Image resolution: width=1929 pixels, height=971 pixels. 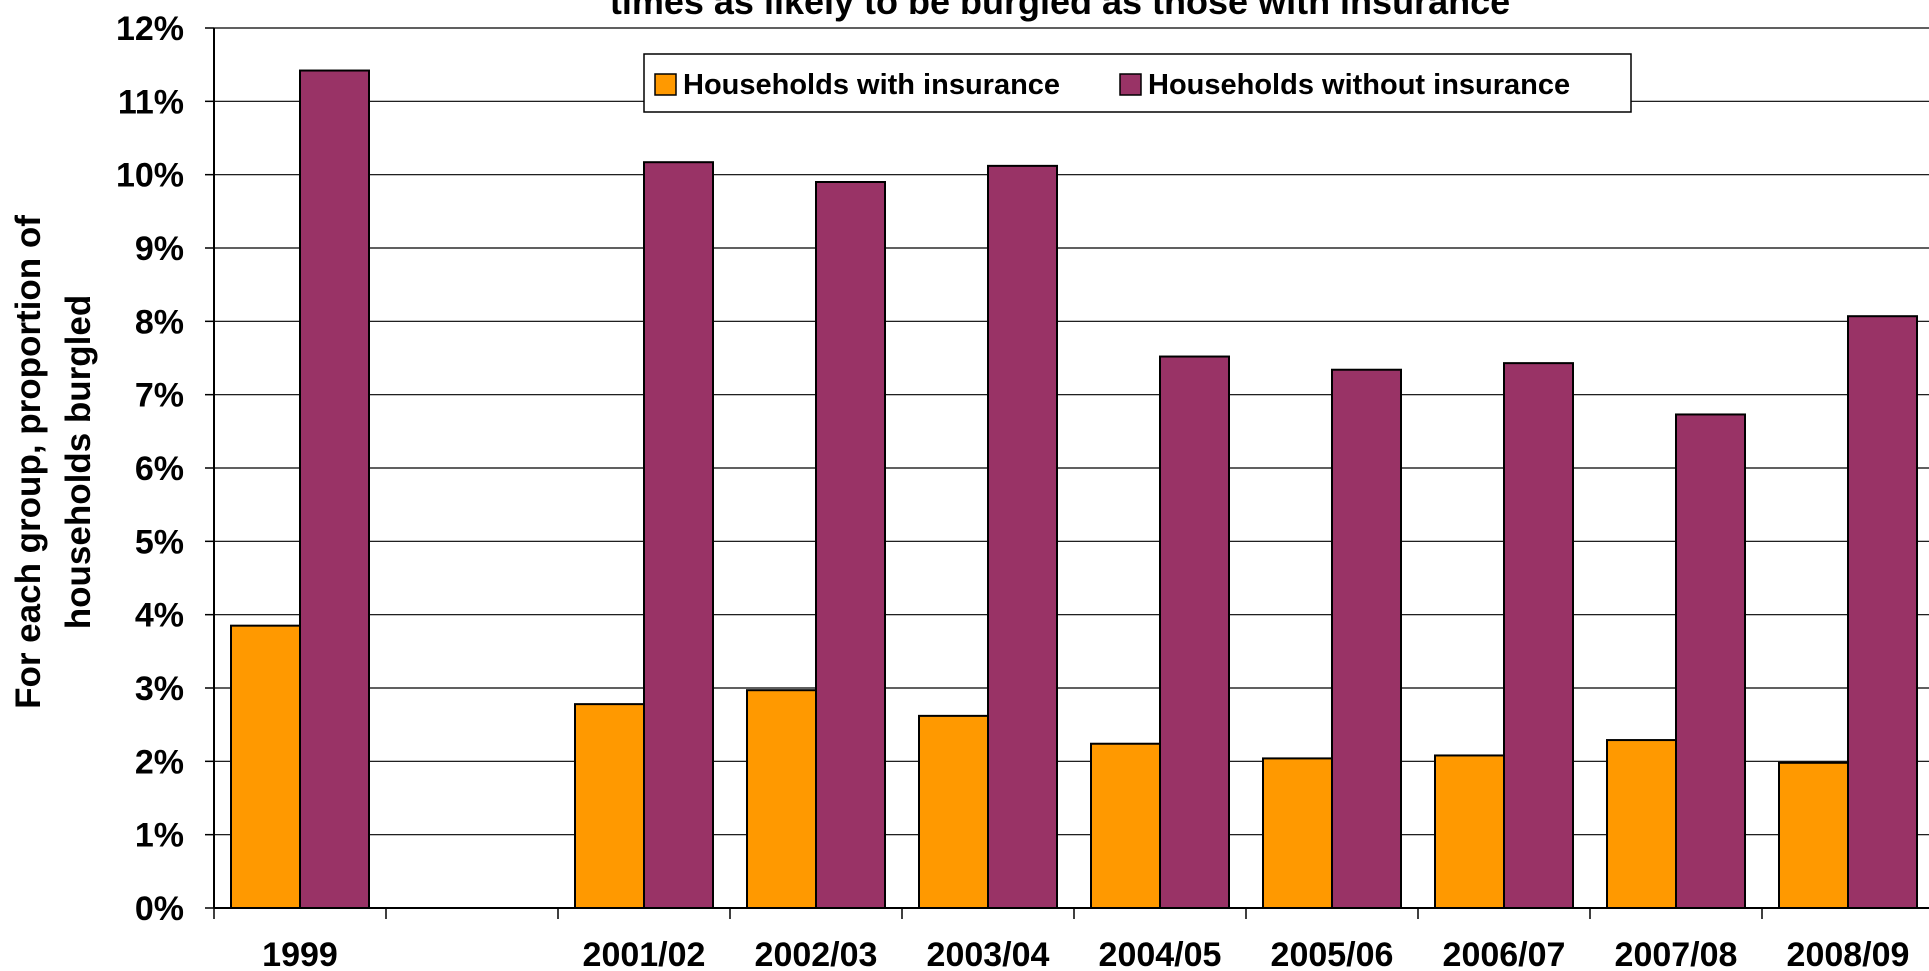 I want to click on x-tick-label: 2003/04, so click(x=988, y=953).